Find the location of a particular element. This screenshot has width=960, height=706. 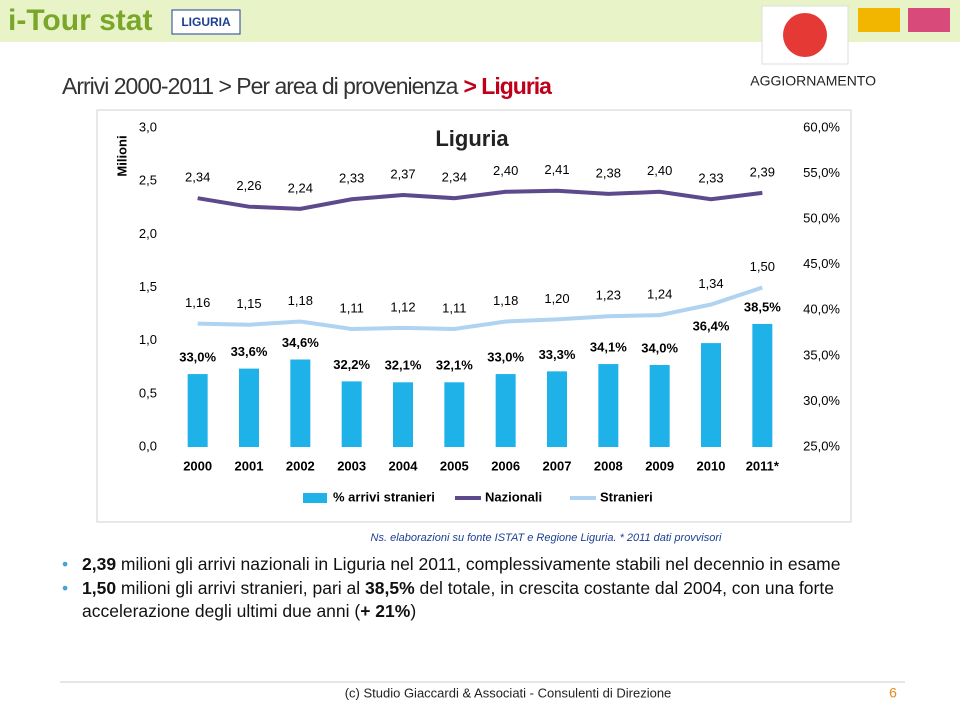

region-logo: LIGURIA is located at coordinates (206, 22).